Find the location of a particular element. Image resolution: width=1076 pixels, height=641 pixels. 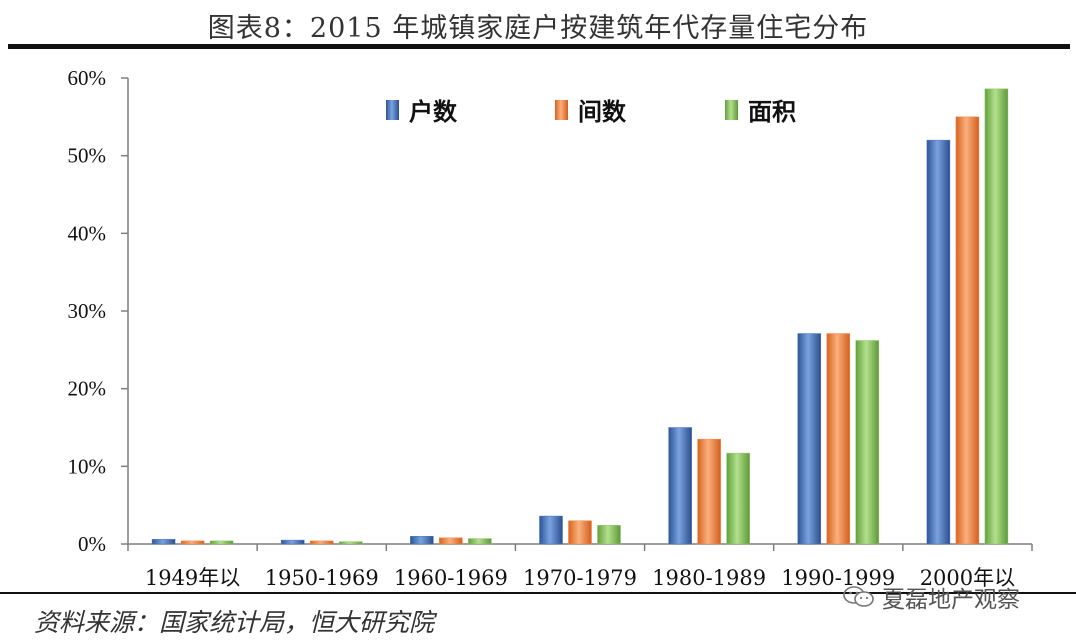

wechat-icon is located at coordinates (858, 596).